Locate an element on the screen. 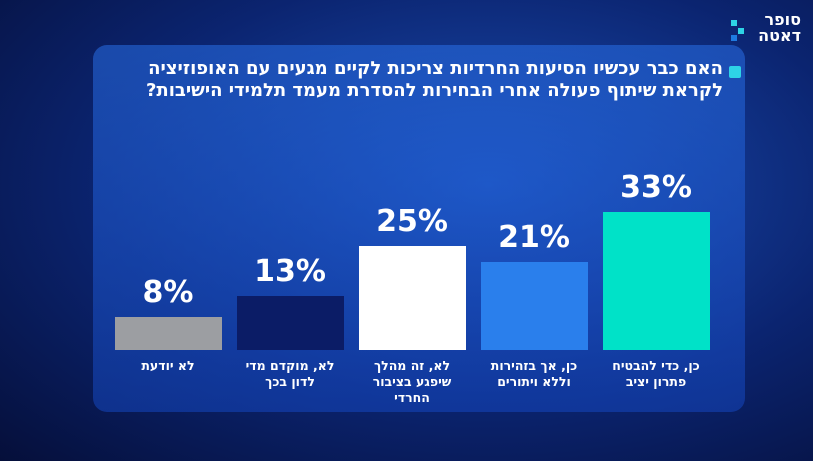  value-label: 13% is located at coordinates (290, 271).